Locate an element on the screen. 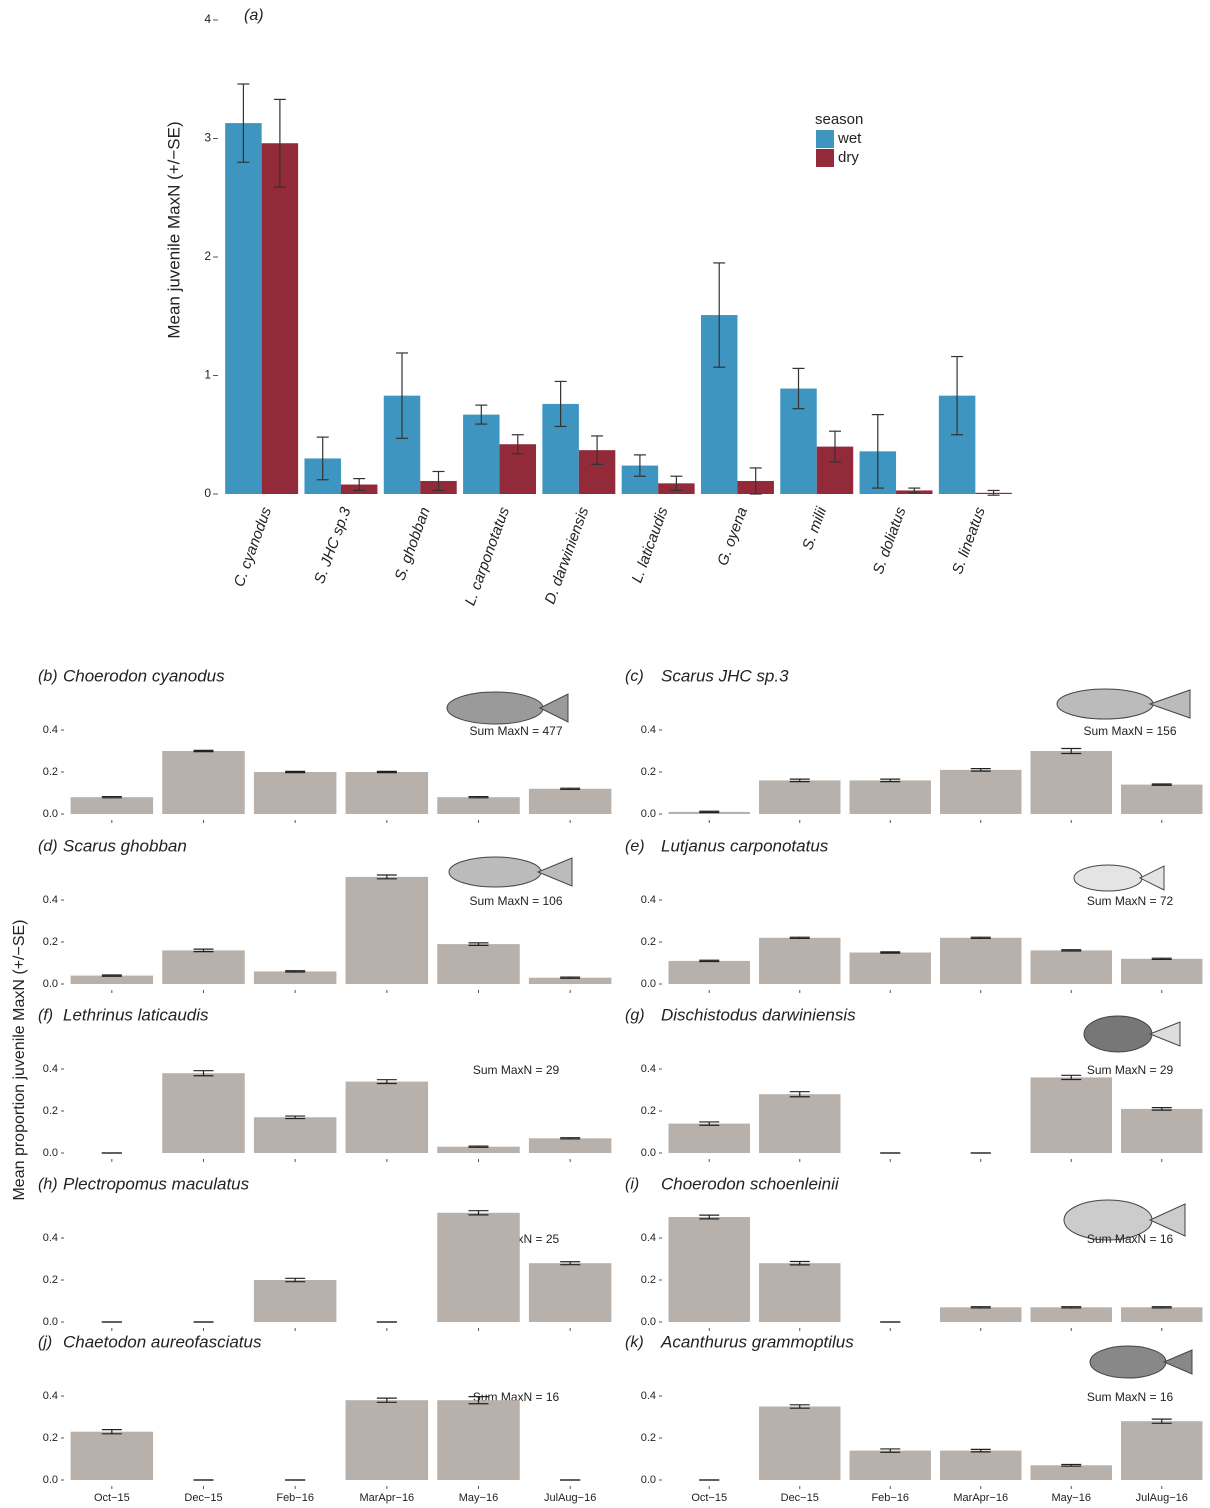 The height and width of the screenshot is (1508, 1210). x-tick-label: S. ghobban is located at coordinates (413, 544).